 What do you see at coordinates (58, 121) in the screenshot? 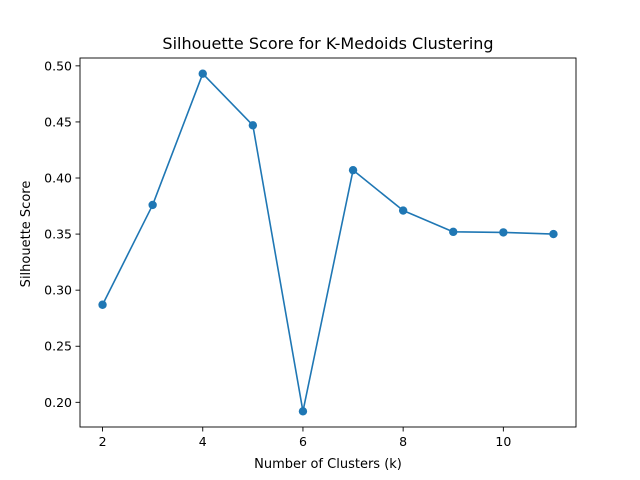
I see `y-tick-label: 0.45` at bounding box center [58, 121].